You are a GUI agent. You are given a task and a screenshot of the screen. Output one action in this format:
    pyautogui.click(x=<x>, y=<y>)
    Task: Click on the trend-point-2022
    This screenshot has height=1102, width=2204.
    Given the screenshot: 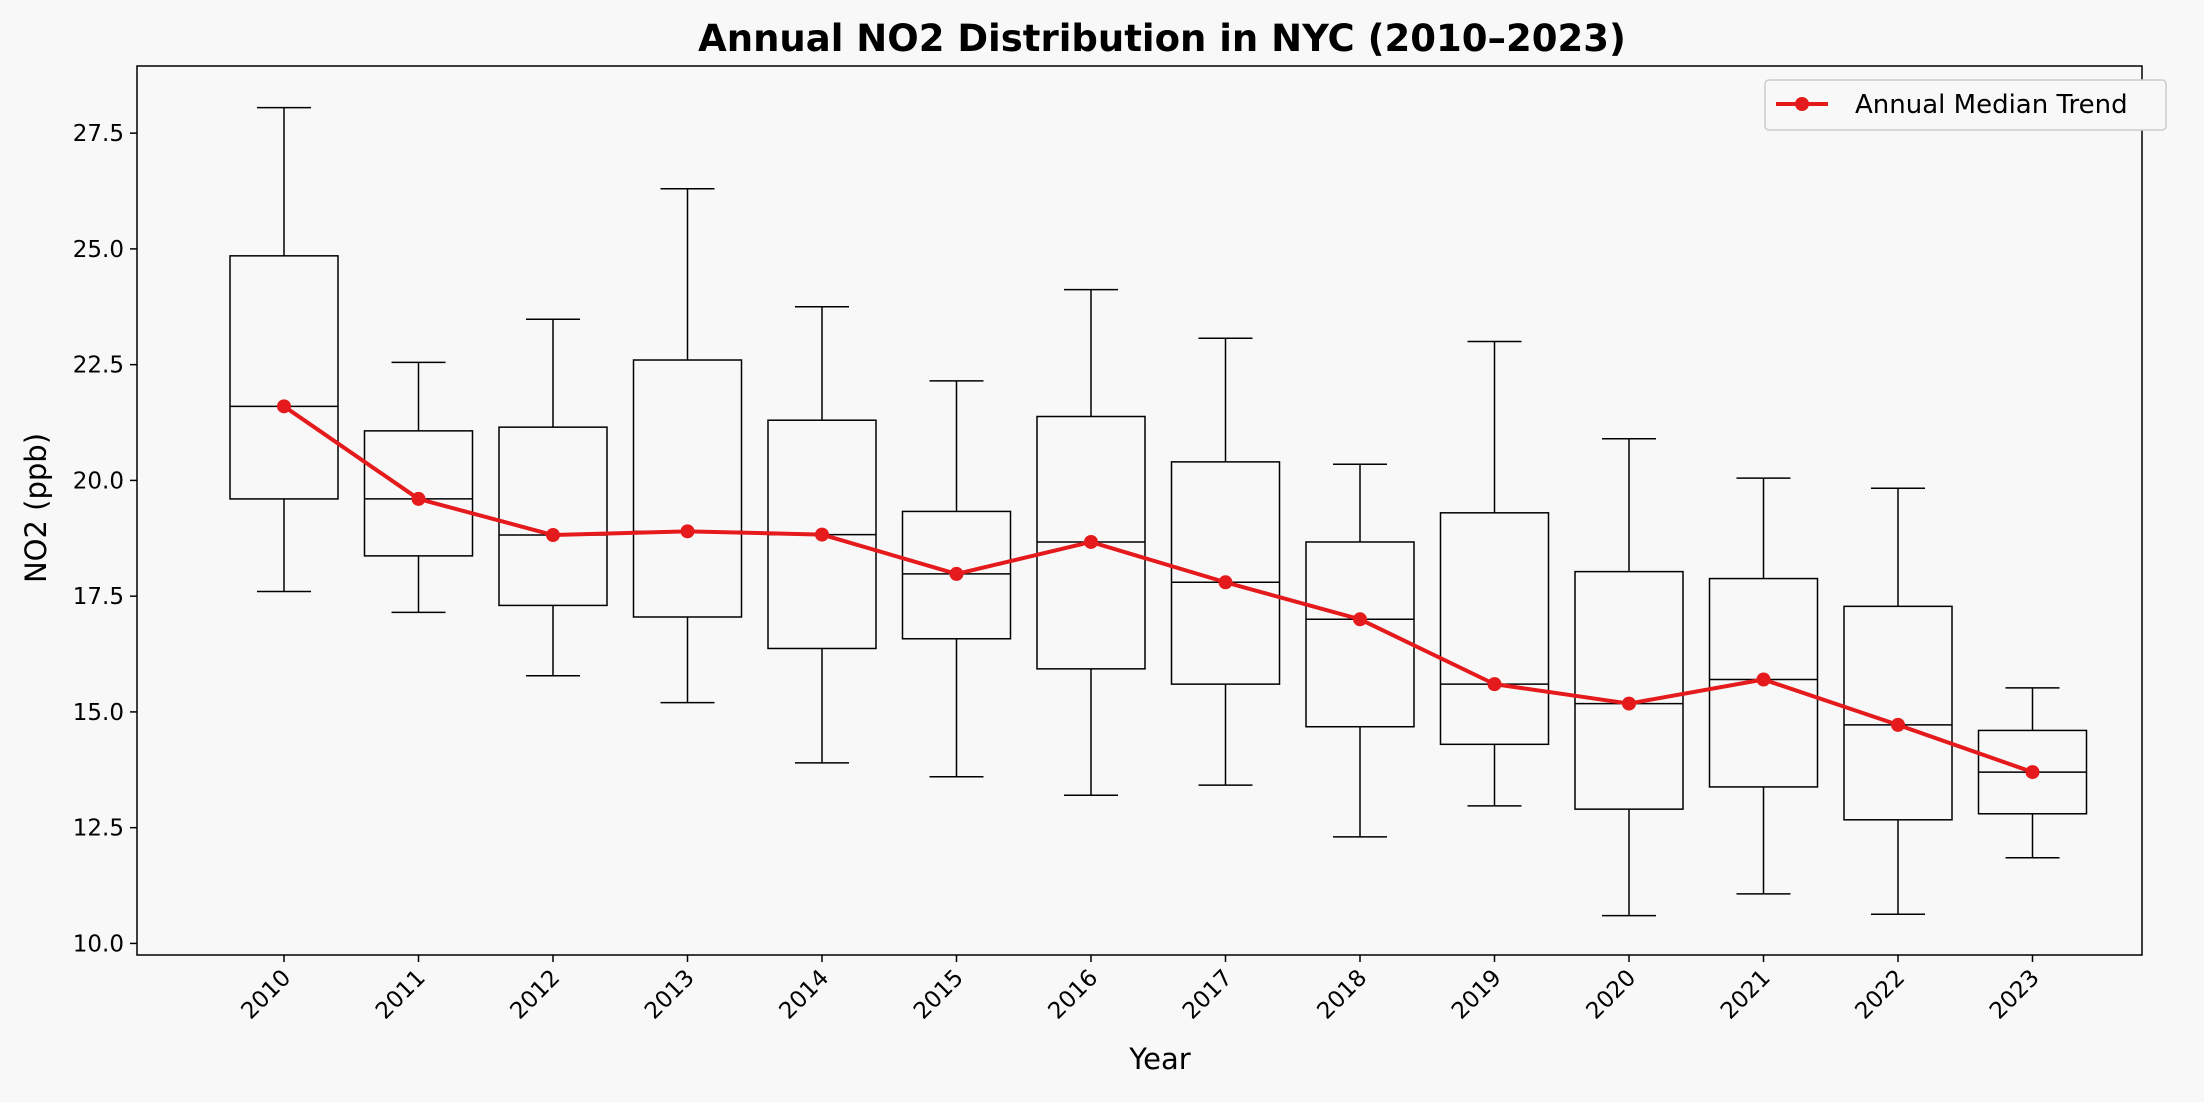 What is the action you would take?
    pyautogui.click(x=1898, y=724)
    